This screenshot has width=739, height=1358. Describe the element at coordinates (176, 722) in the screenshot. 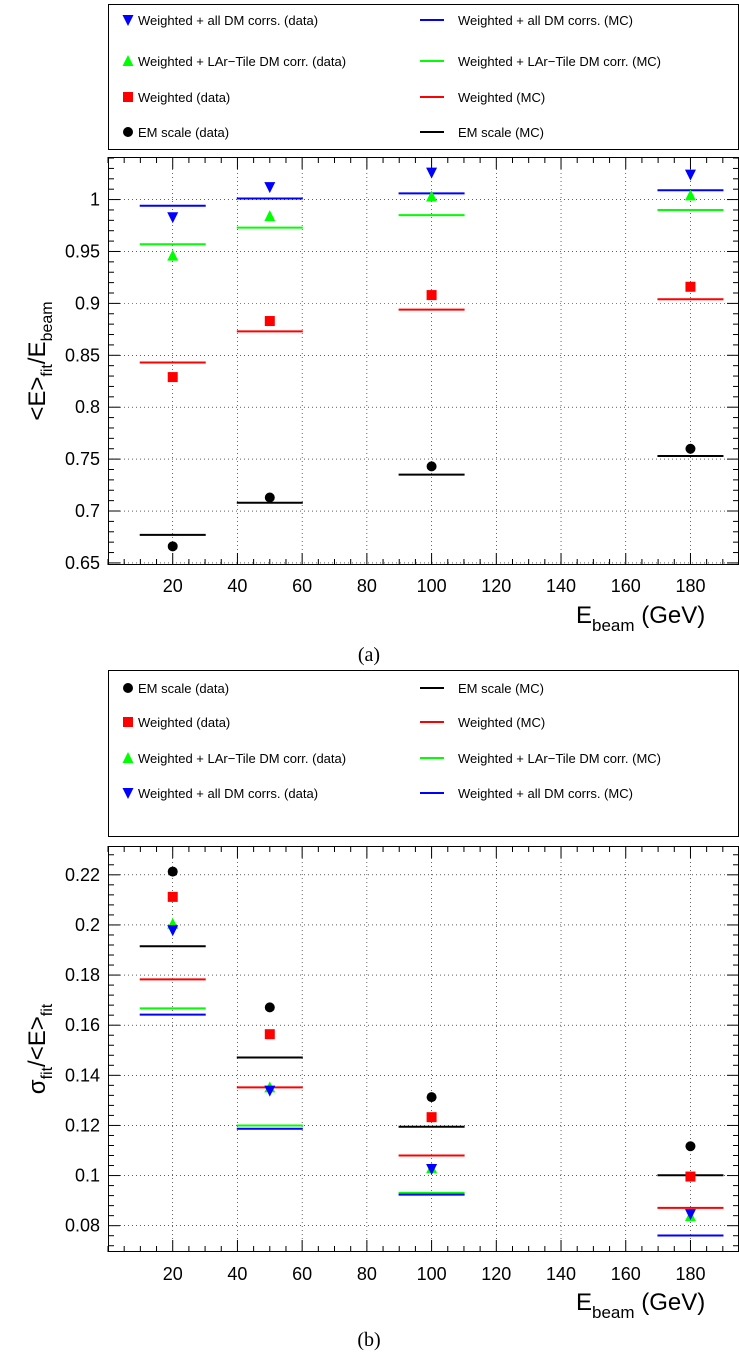

I see `legend-item: Weighted (data)` at that location.